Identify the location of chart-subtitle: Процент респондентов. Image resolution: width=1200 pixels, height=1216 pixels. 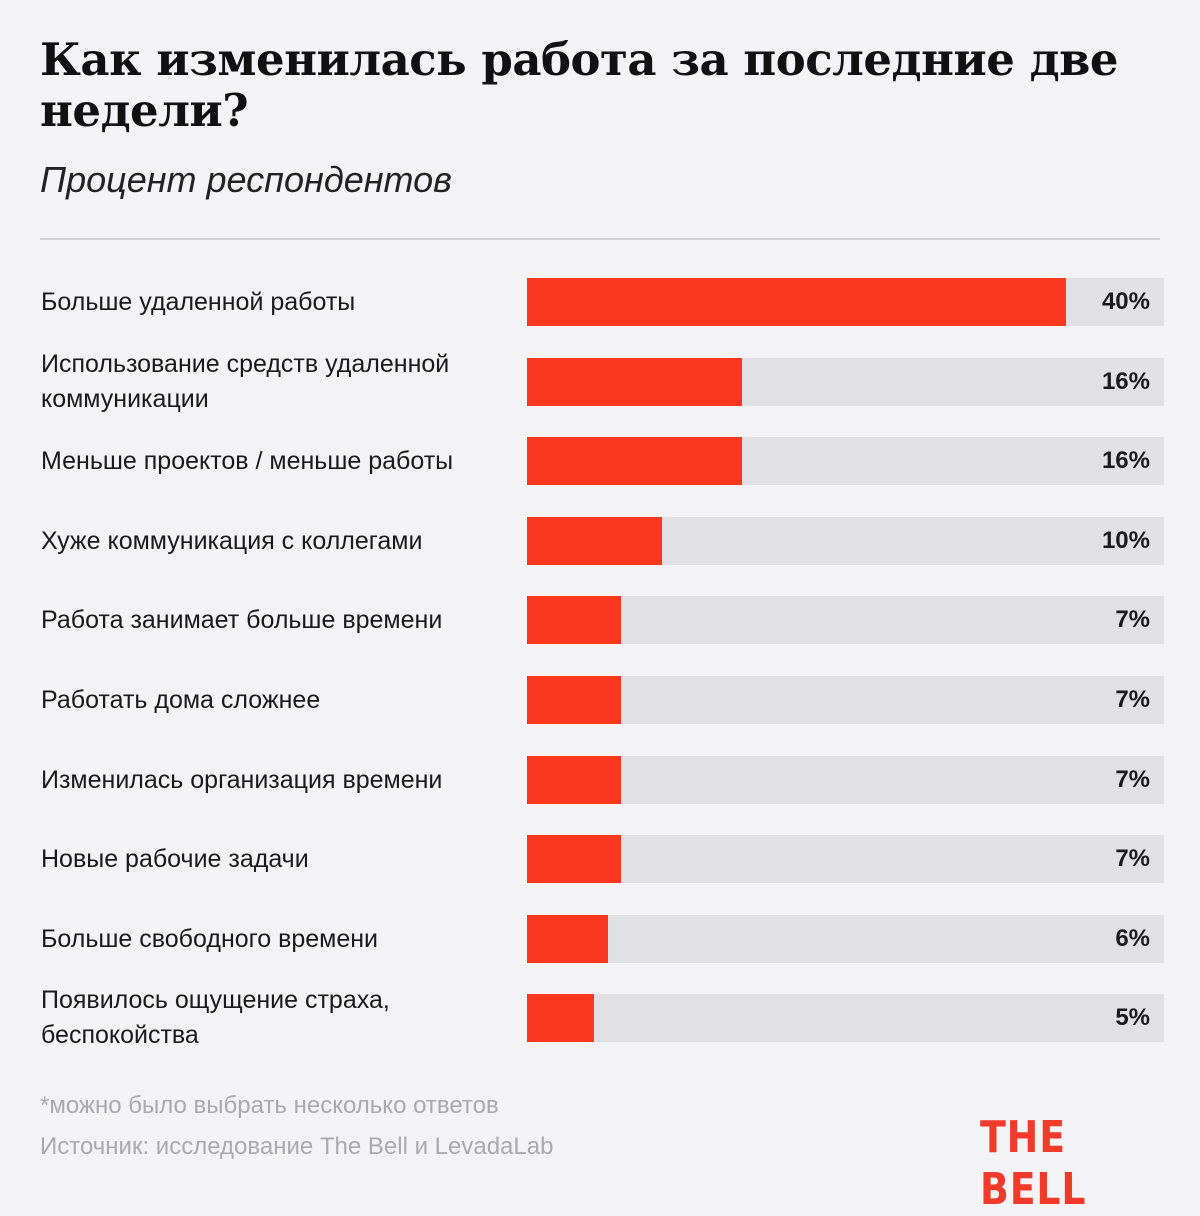
(246, 179).